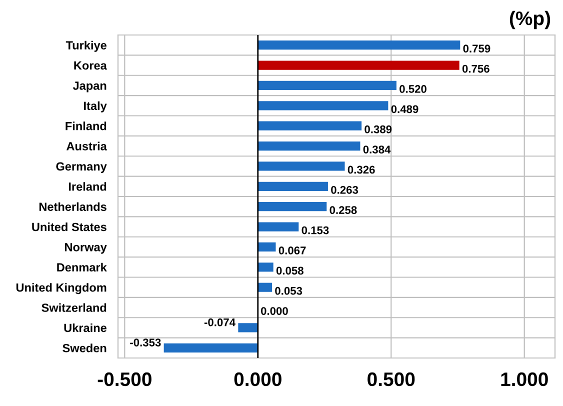 Image resolution: width=563 pixels, height=406 pixels. I want to click on y-tick-label: United Kingdom, so click(61, 288).